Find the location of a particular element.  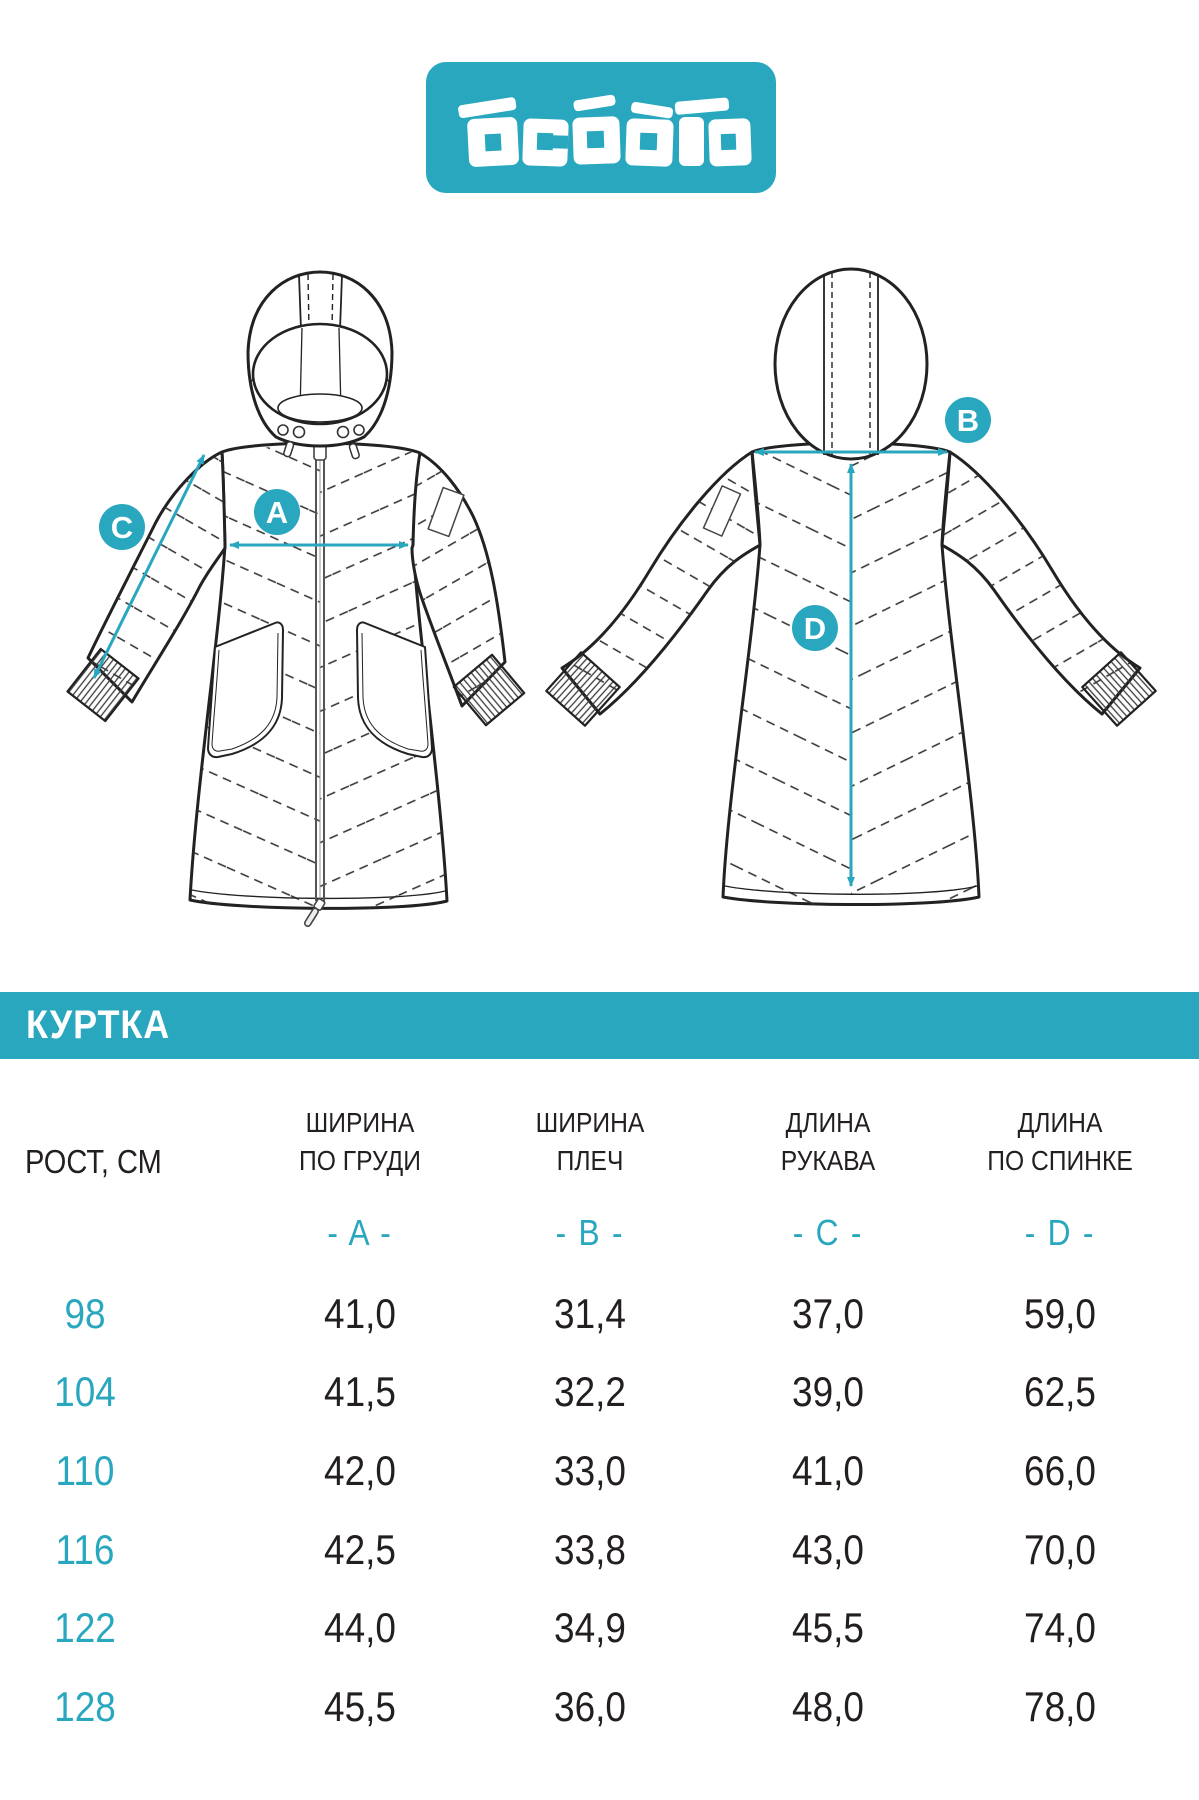

cell-value: 66,0 is located at coordinates (1060, 1470).